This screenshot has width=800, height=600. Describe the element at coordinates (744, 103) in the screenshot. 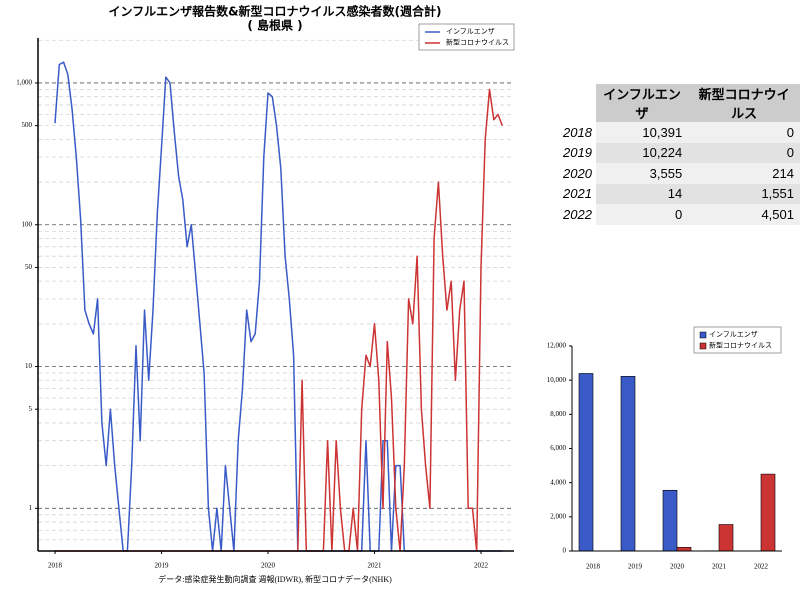

I see `table-header: 新型コロナウイルス` at that location.